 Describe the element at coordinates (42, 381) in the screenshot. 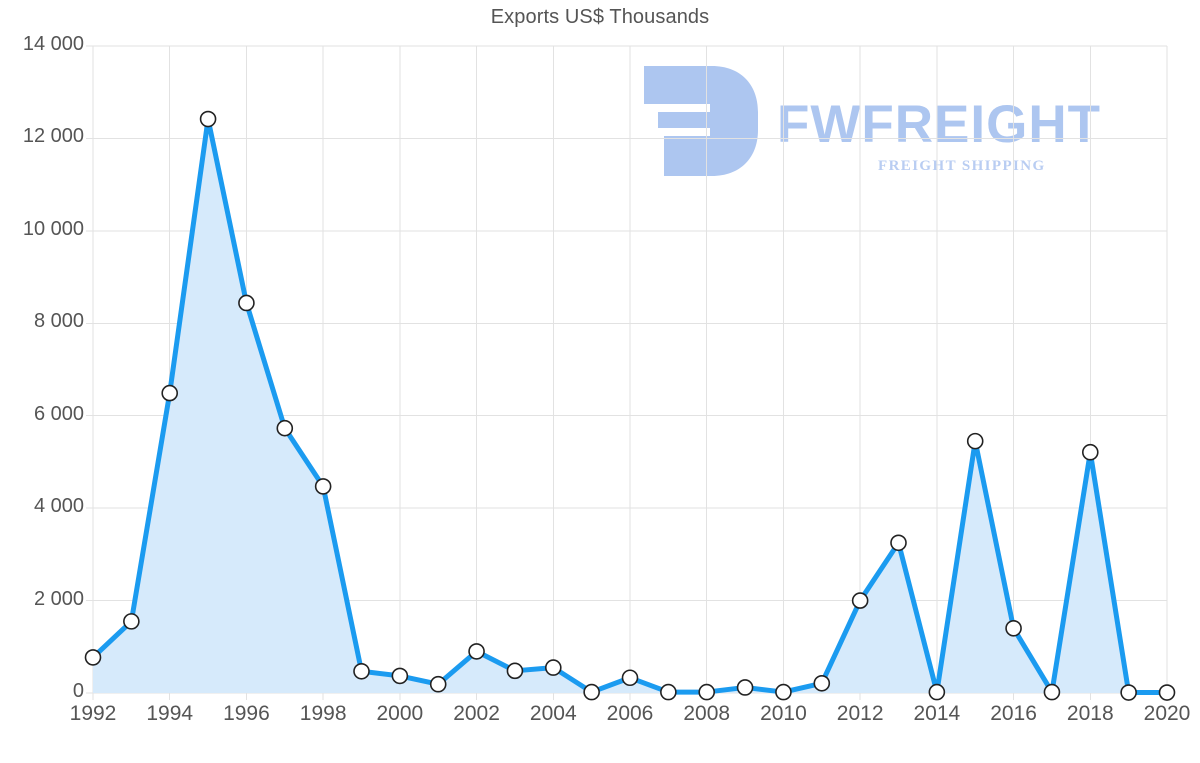

I see `y-axis: 0 2 000 4 000 6 000 8 000 10 000 12 000 14 000` at that location.